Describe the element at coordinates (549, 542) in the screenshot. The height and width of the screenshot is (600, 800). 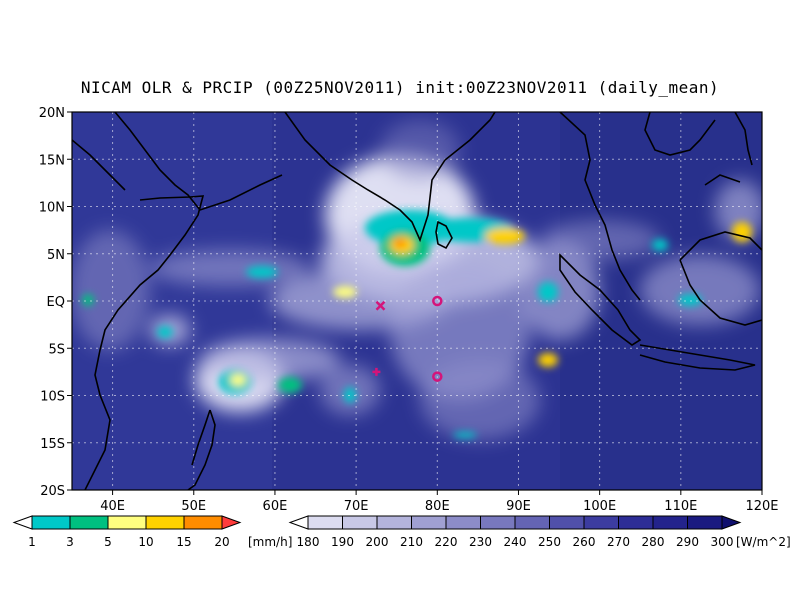
I see `colorbar-label: 250` at that location.